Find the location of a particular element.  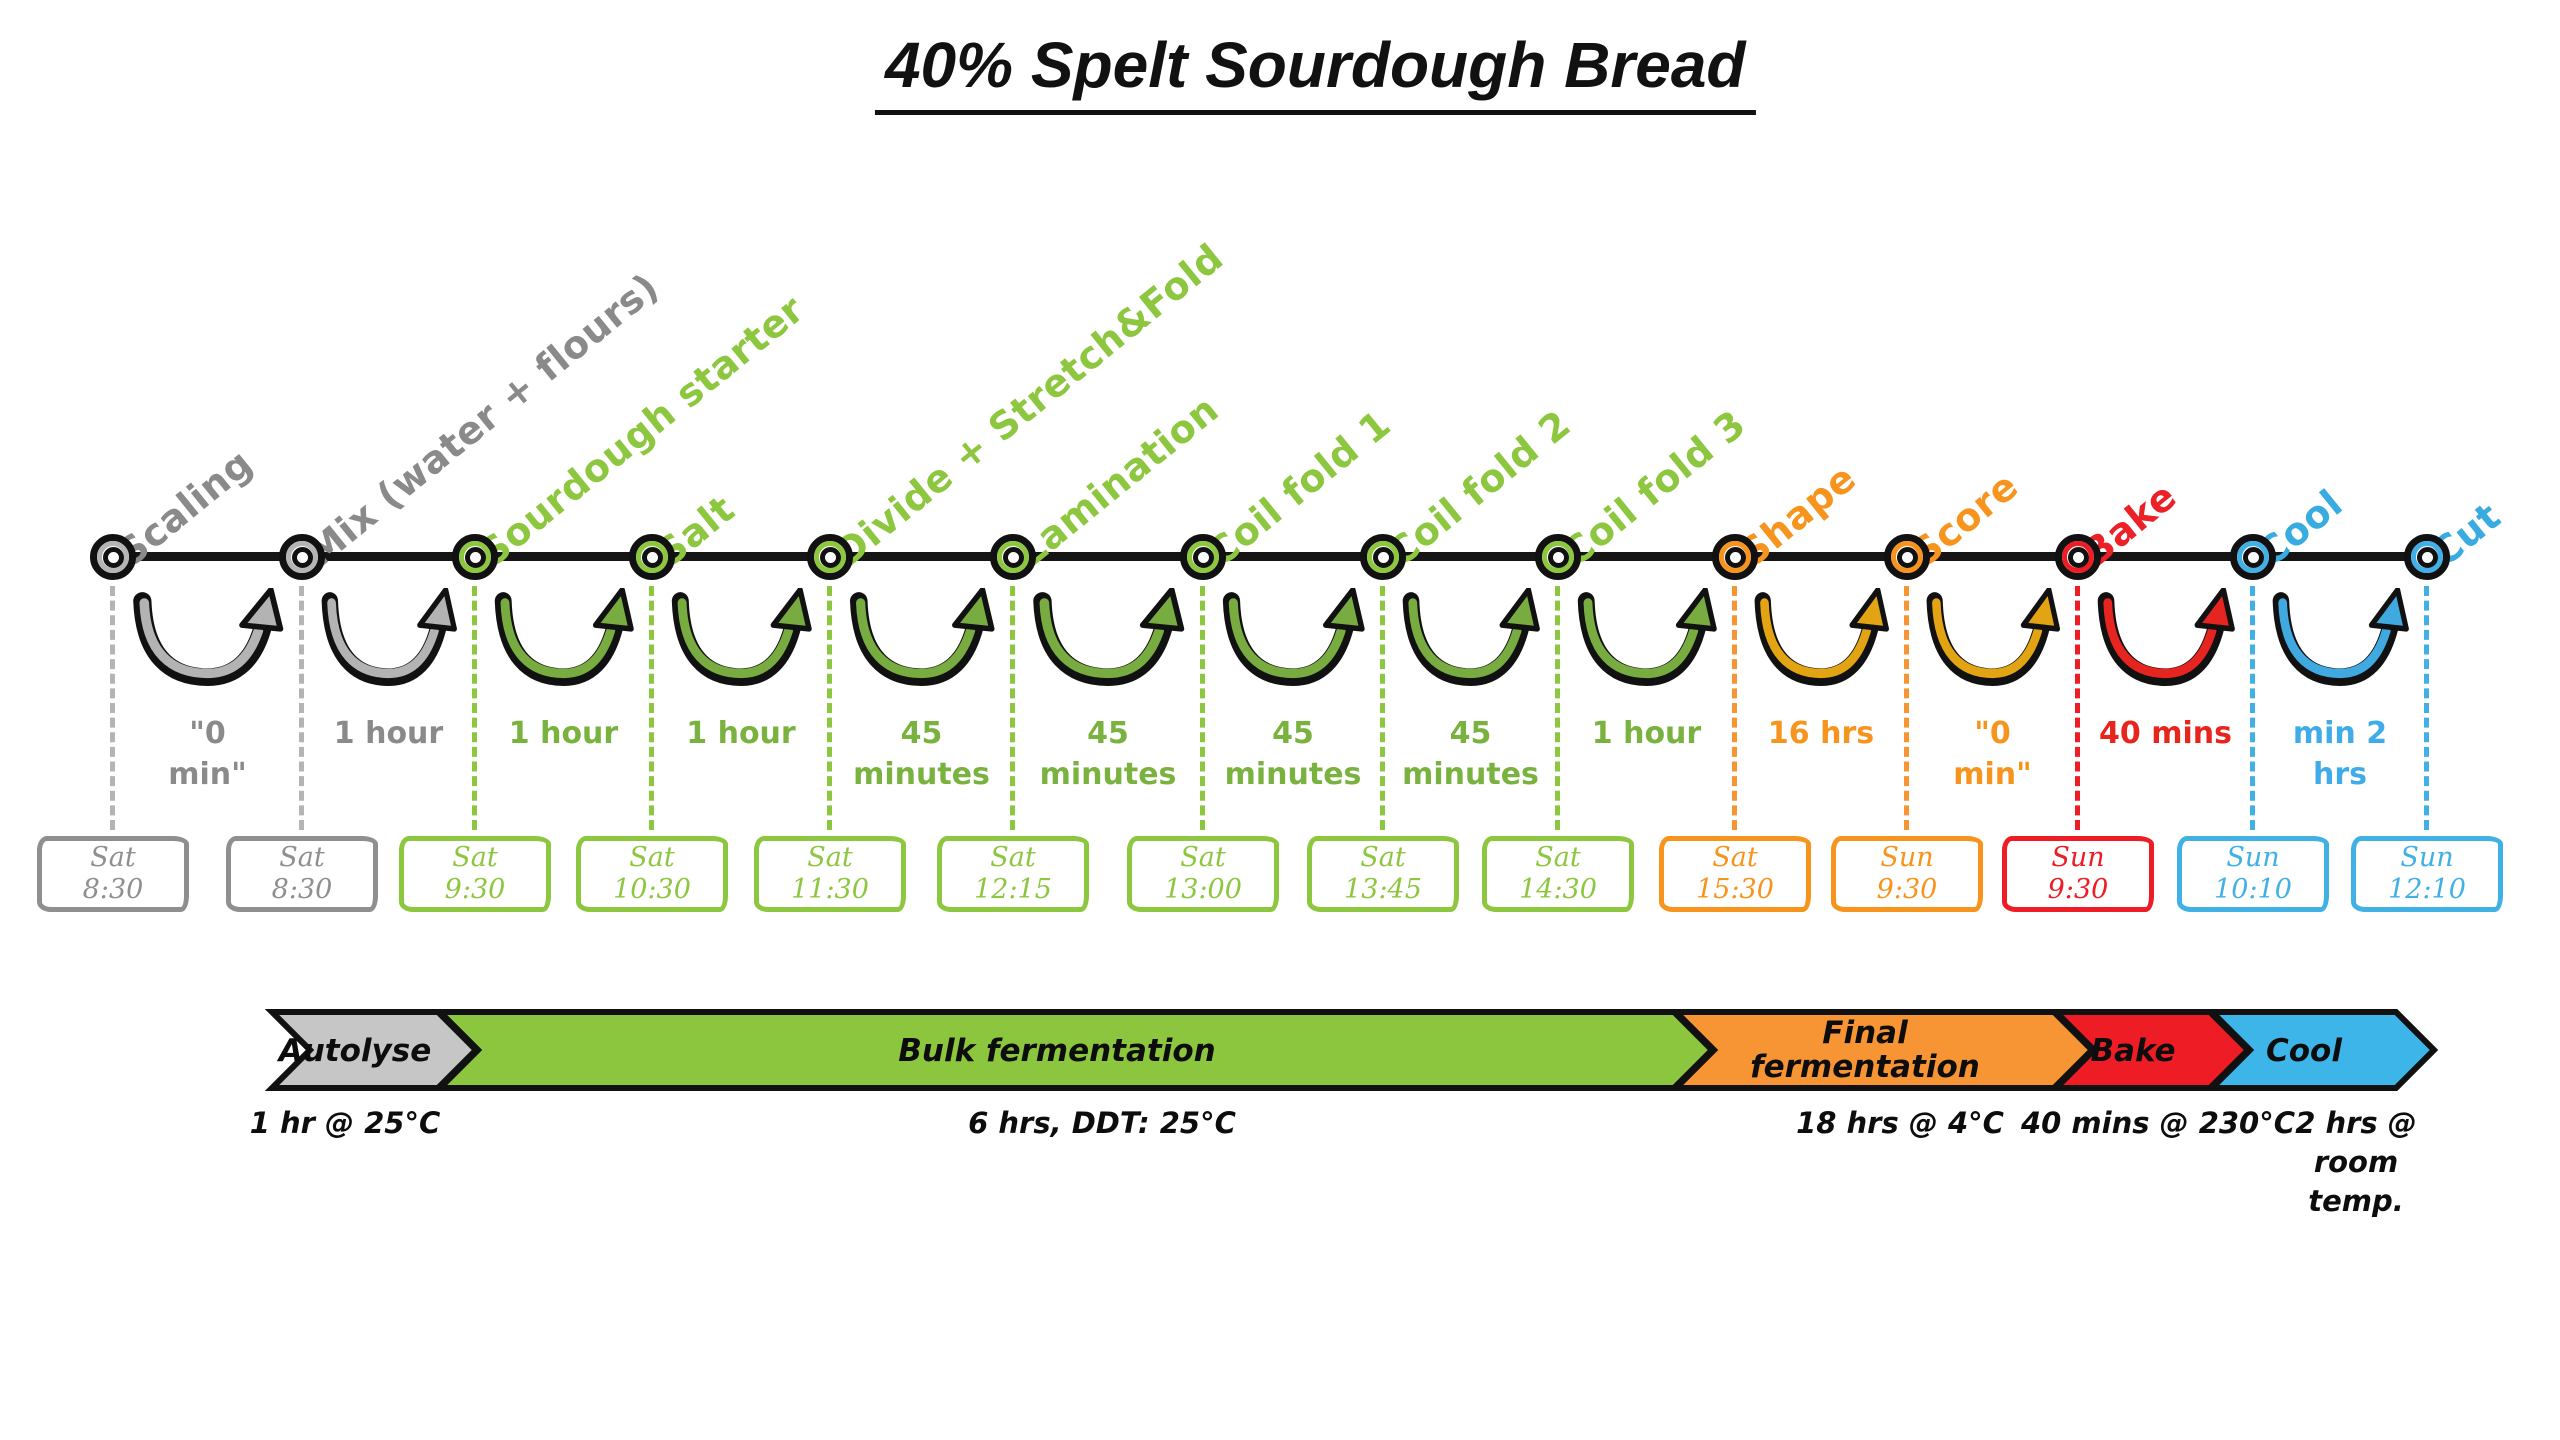

step-time-label: Sat 13:45 is located at coordinates (1383, 873).